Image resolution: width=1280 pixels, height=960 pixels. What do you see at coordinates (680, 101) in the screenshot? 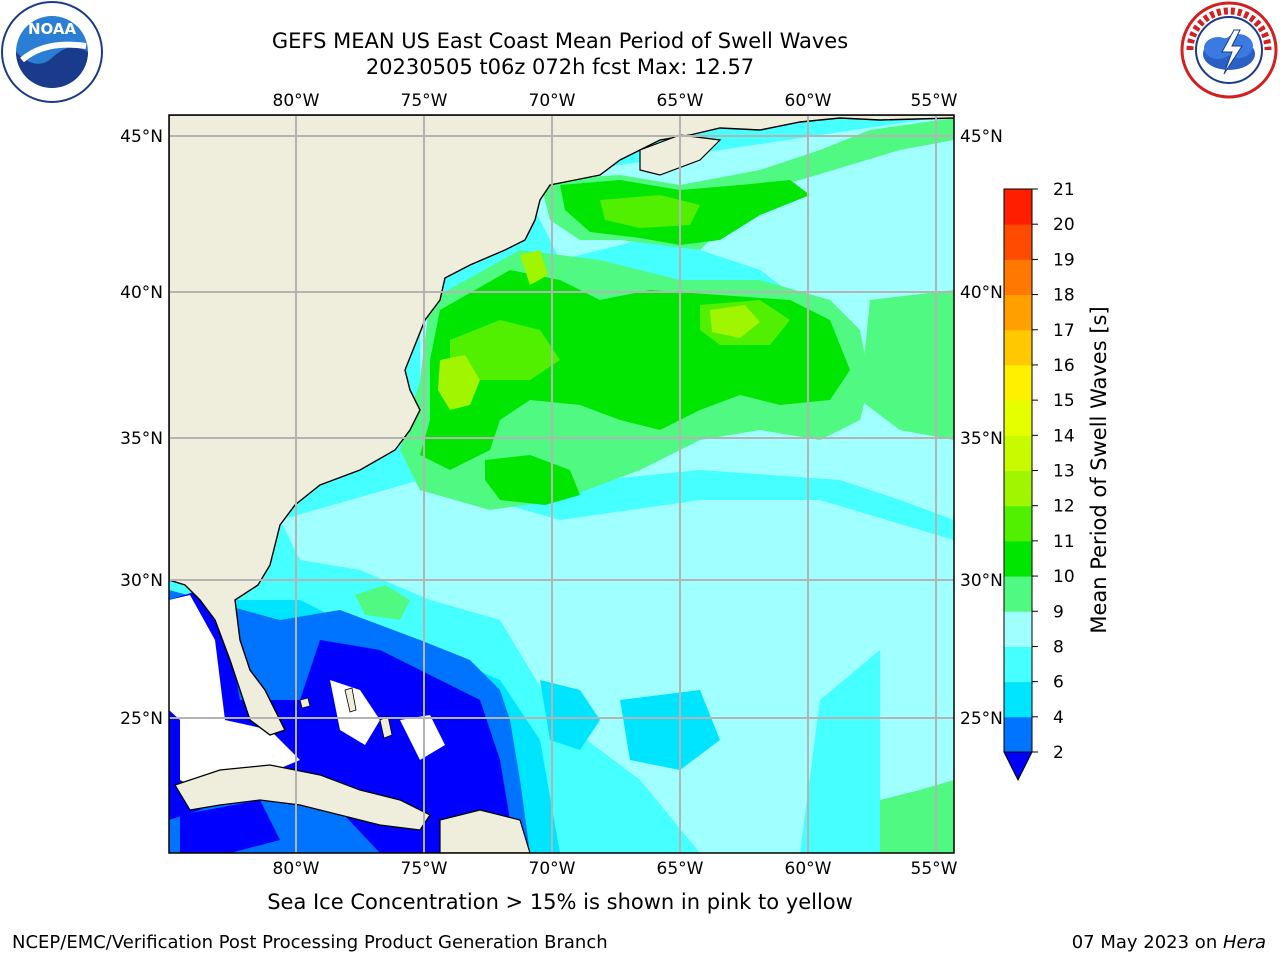
I see `lon-label-top: 65°W` at bounding box center [680, 101].